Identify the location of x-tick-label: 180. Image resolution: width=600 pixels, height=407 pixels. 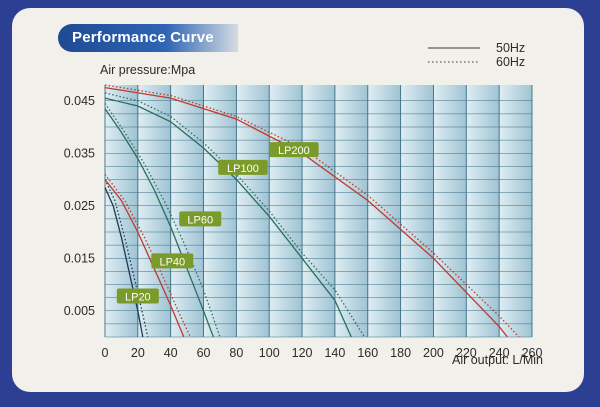
(400, 353).